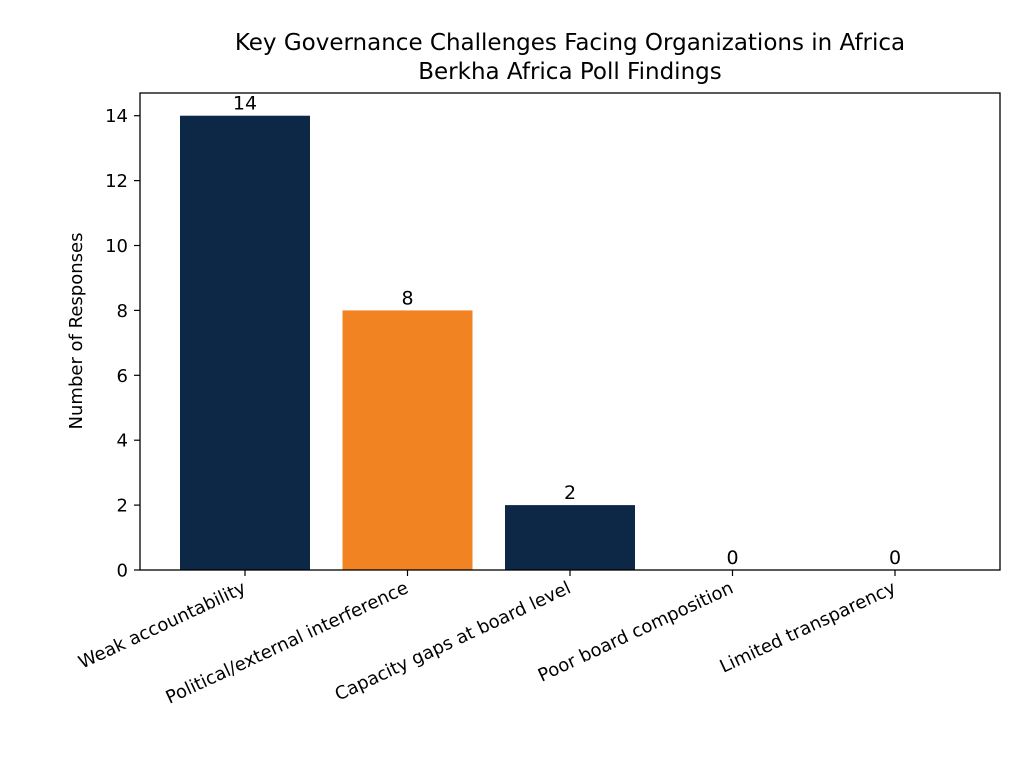 The width and height of the screenshot is (1024, 772). Describe the element at coordinates (407, 298) in the screenshot. I see `bar-value-label: 8` at that location.